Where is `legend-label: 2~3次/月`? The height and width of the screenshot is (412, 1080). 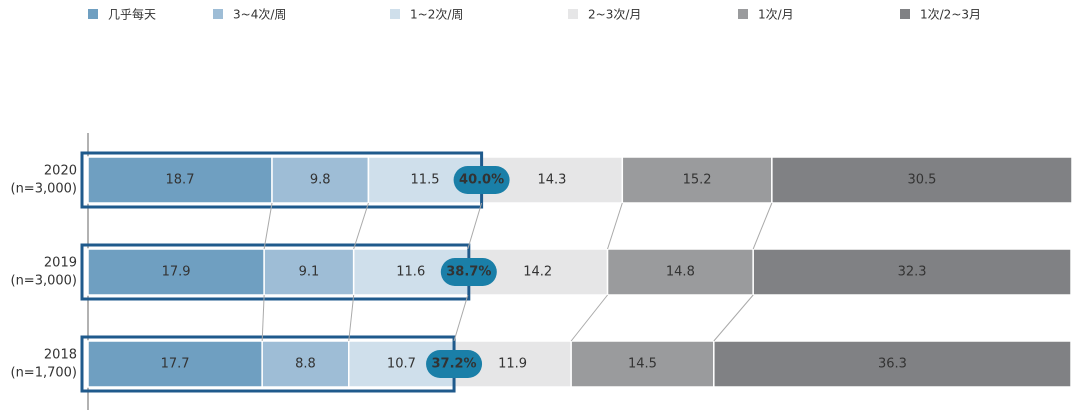 legend-label: 2~3次/月 is located at coordinates (614, 15).